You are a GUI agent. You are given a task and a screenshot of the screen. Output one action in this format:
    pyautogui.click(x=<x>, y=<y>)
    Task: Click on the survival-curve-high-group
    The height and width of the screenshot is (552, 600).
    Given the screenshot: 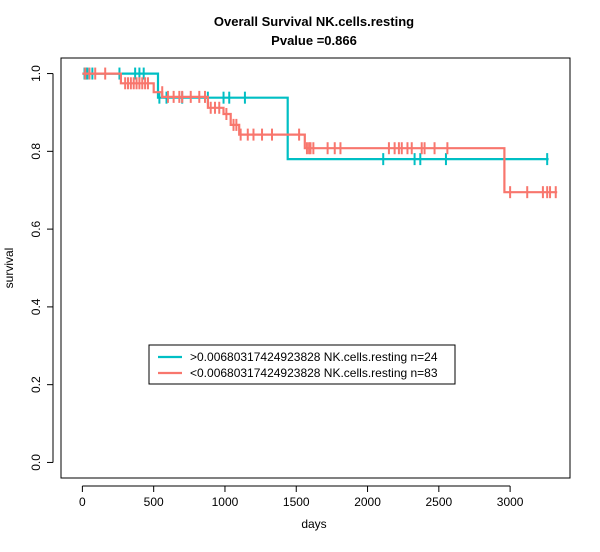 What is the action you would take?
    pyautogui.click(x=315, y=116)
    